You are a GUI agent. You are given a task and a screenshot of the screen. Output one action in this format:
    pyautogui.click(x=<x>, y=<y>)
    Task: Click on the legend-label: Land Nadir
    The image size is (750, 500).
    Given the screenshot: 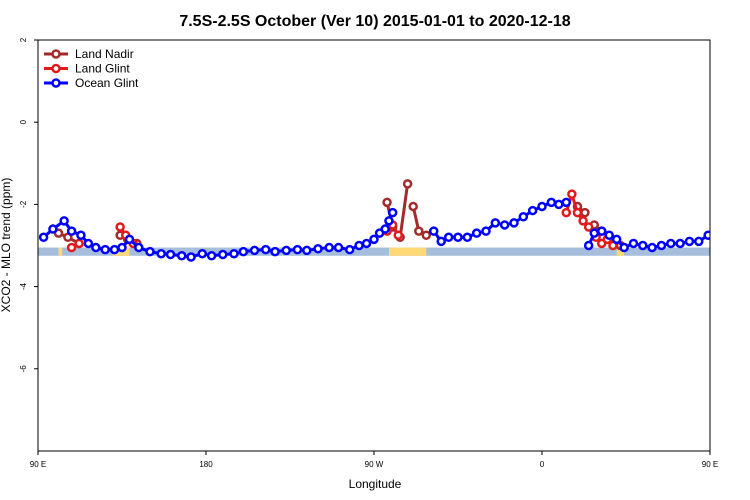 What is the action you would take?
    pyautogui.click(x=104, y=54)
    